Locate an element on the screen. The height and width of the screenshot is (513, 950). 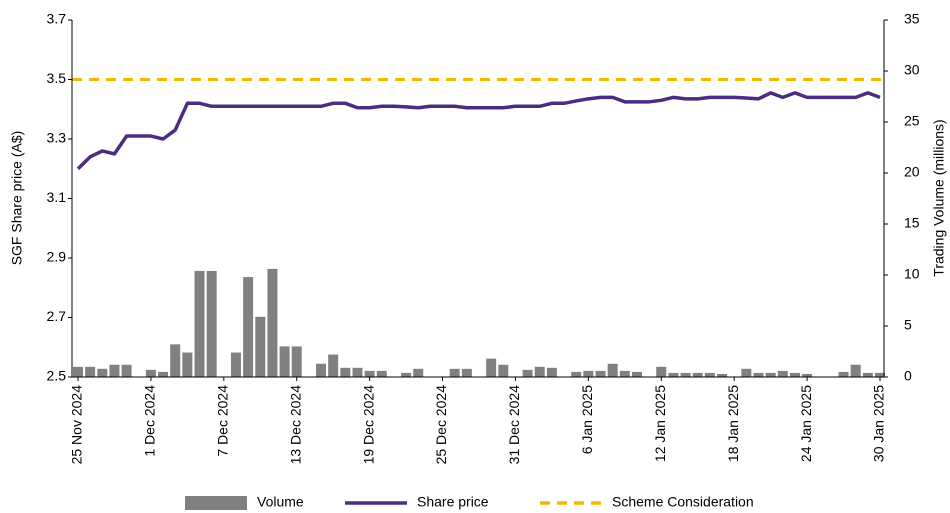
y2-tick-label: 10 is located at coordinates (912, 274).